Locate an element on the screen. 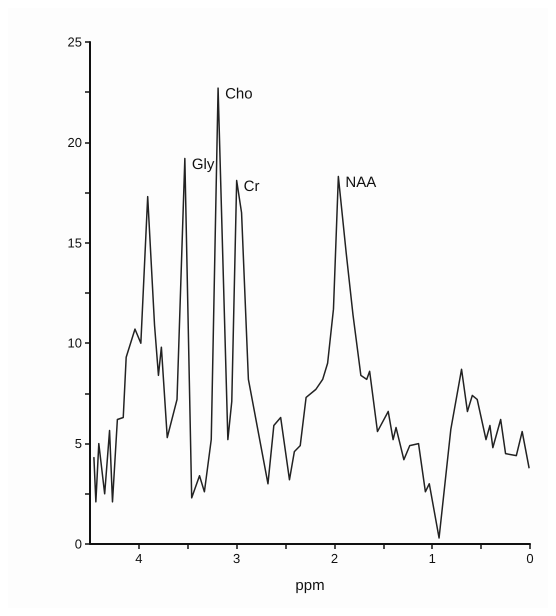  x-tick-label: 4 is located at coordinates (139, 558).